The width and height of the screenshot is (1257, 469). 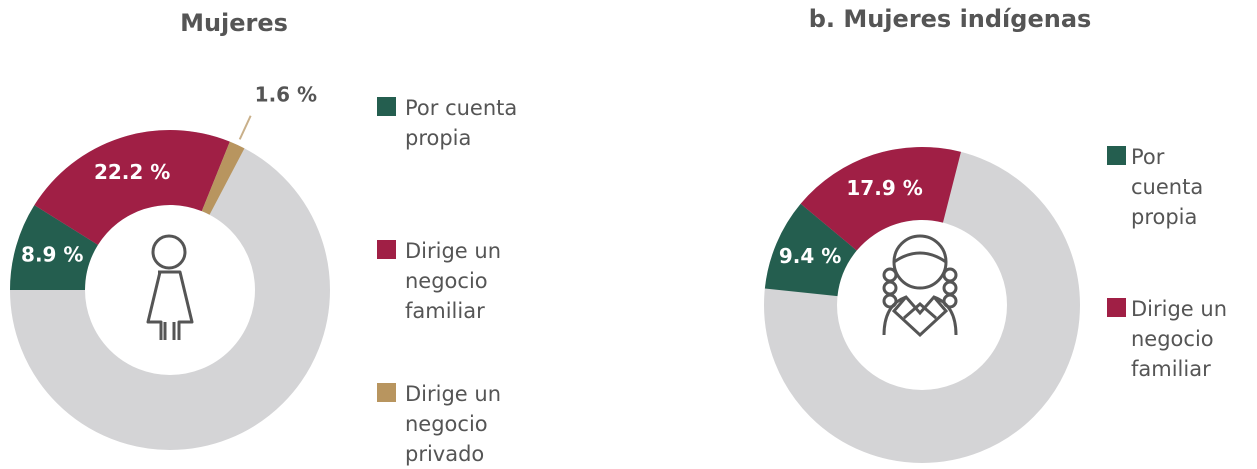 I want to click on legend-label: Dirige un negocio privado, so click(x=453, y=424).